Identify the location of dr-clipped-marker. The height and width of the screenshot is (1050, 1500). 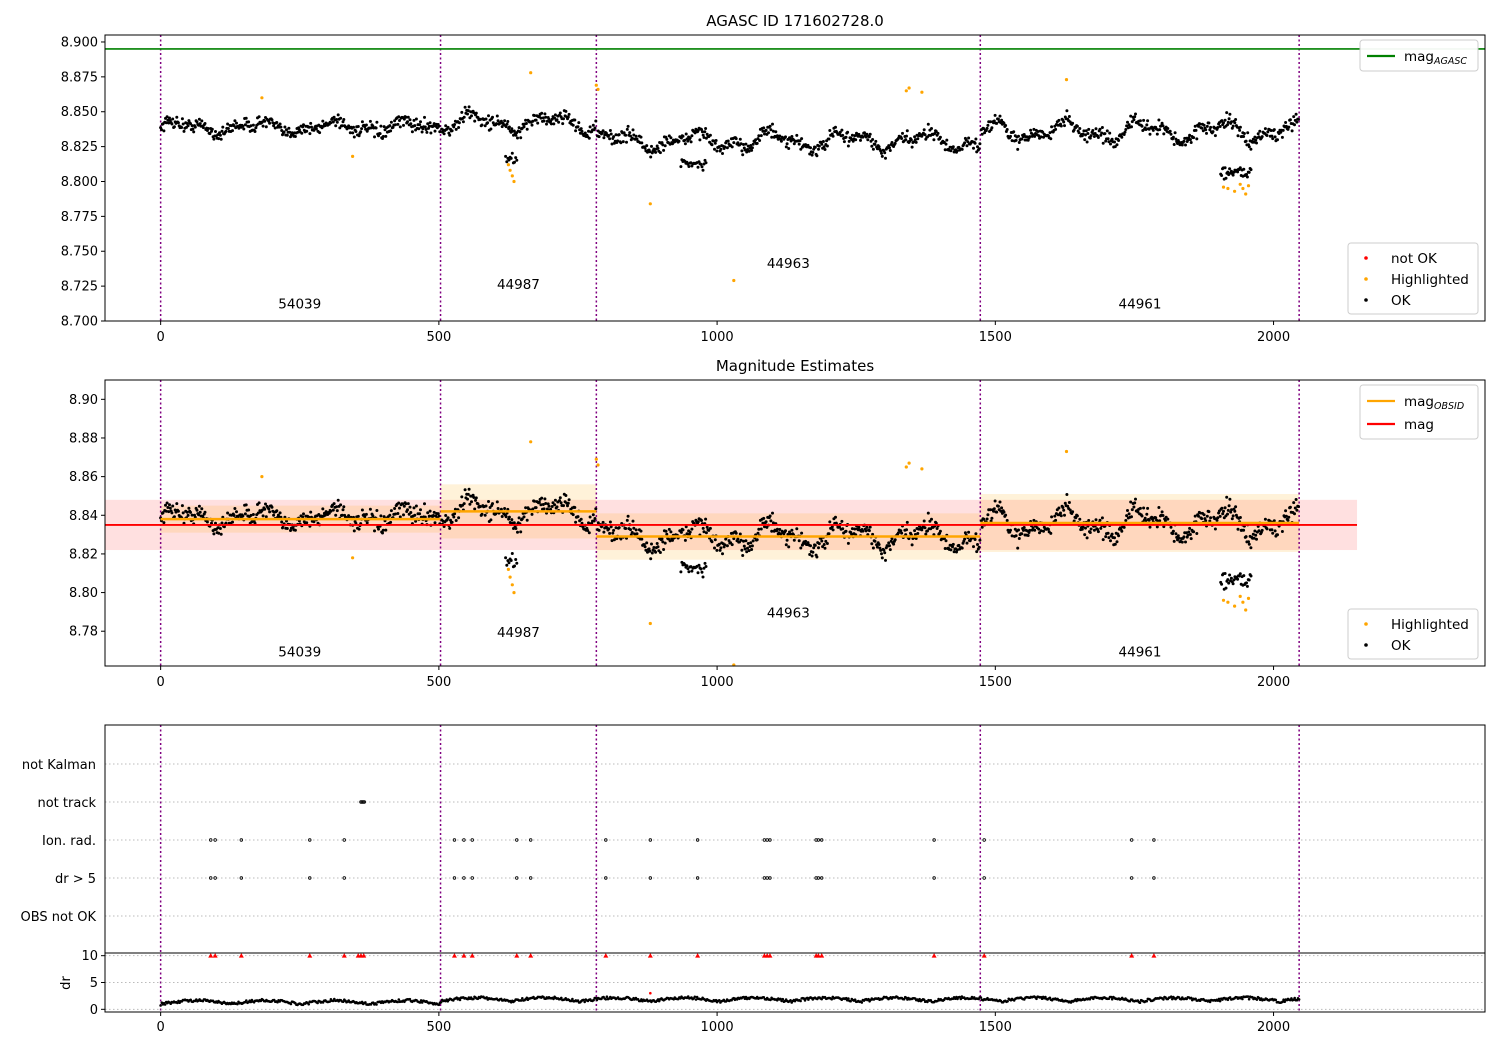
(650, 955).